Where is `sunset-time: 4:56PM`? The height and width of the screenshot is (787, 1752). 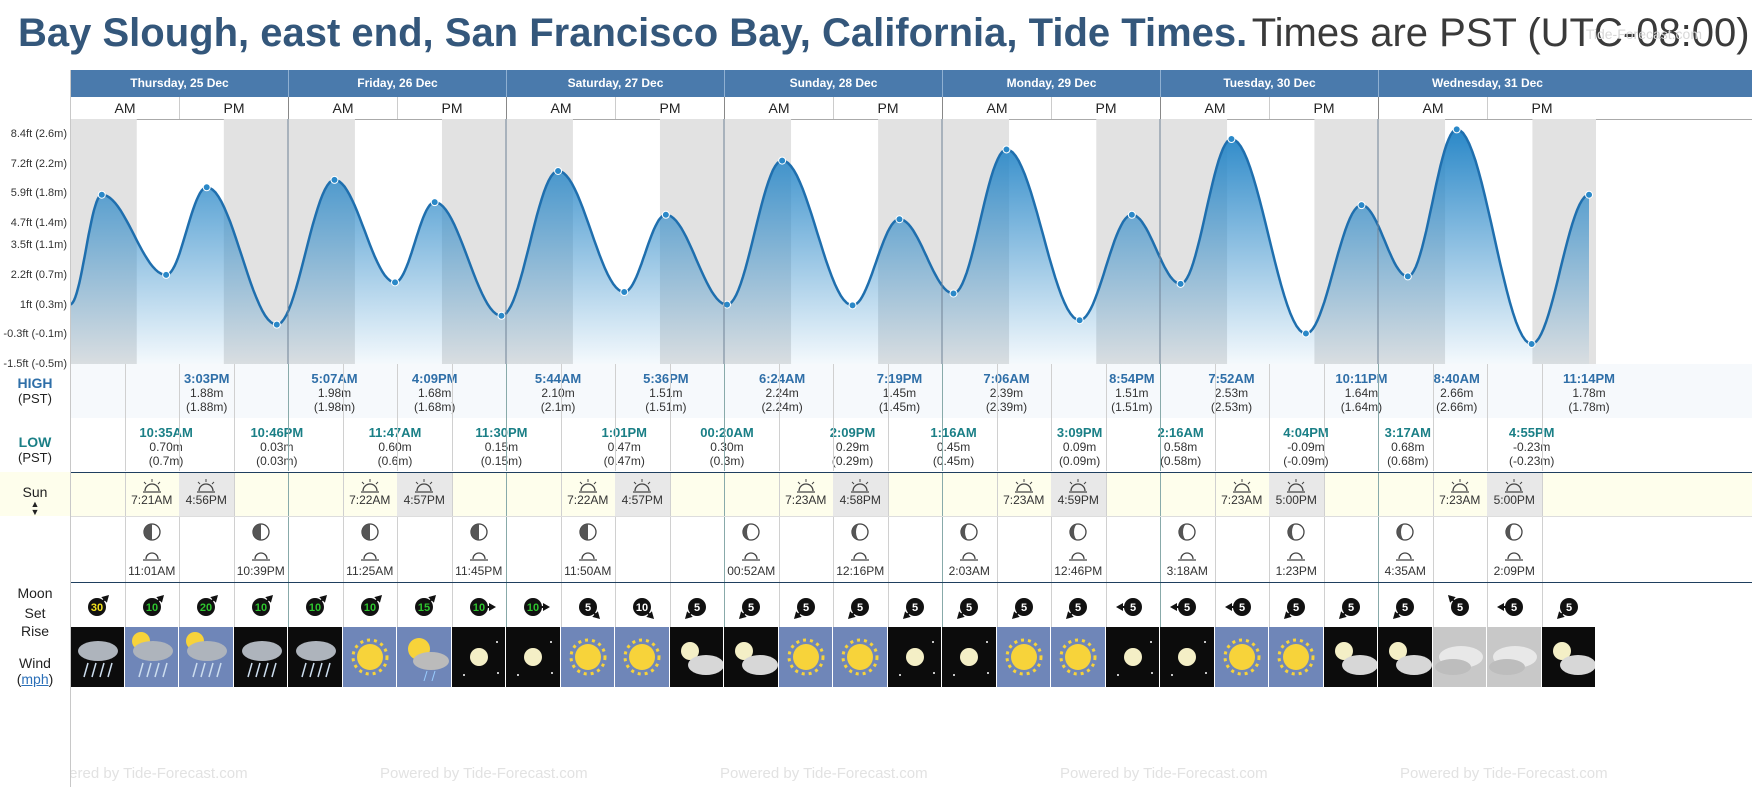
sunset-time: 4:56PM is located at coordinates (206, 500).